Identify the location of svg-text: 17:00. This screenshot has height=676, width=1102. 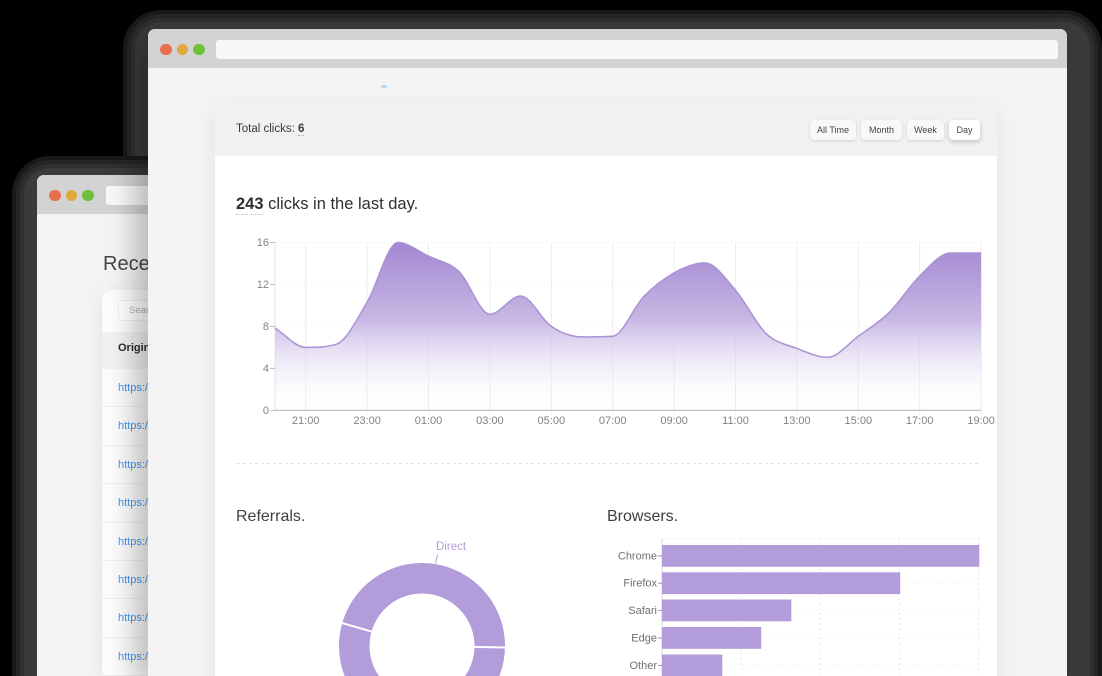
(920, 421).